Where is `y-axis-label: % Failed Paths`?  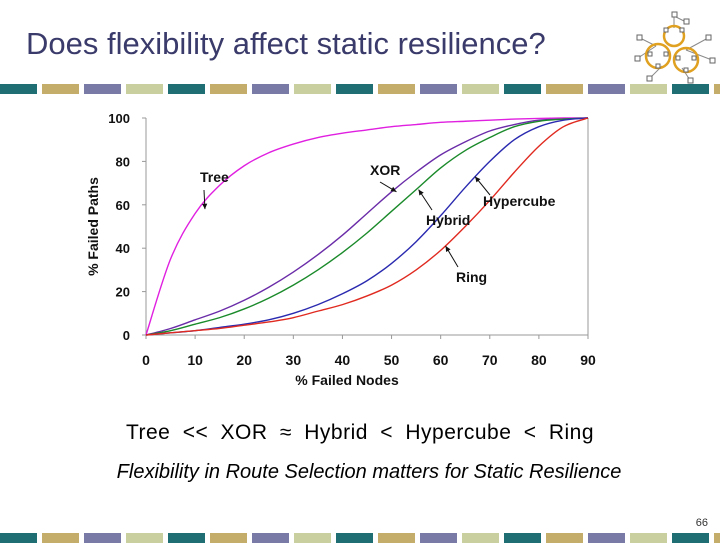 y-axis-label: % Failed Paths is located at coordinates (93, 226).